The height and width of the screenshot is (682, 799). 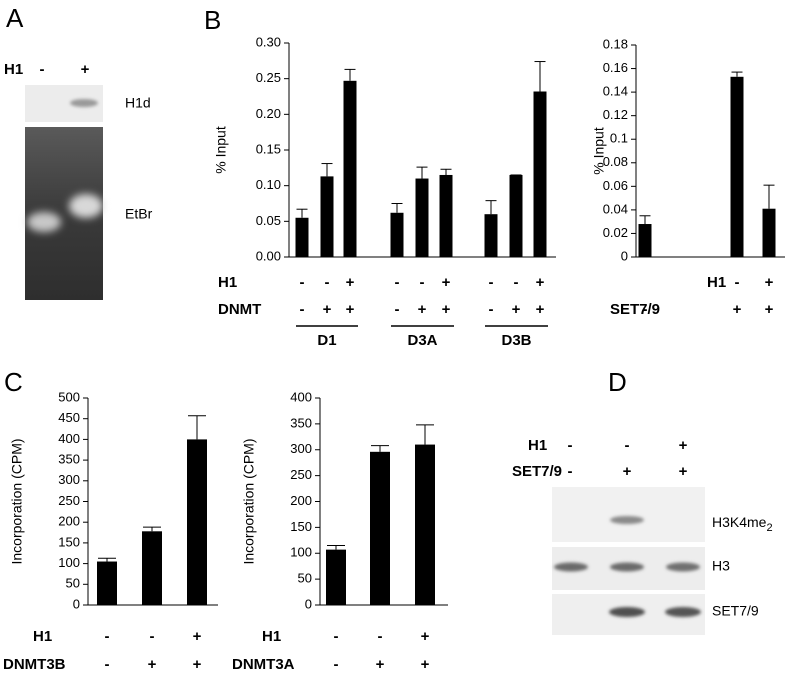 What do you see at coordinates (301, 474) in the screenshot?
I see `y-tick-label: 250` at bounding box center [301, 474].